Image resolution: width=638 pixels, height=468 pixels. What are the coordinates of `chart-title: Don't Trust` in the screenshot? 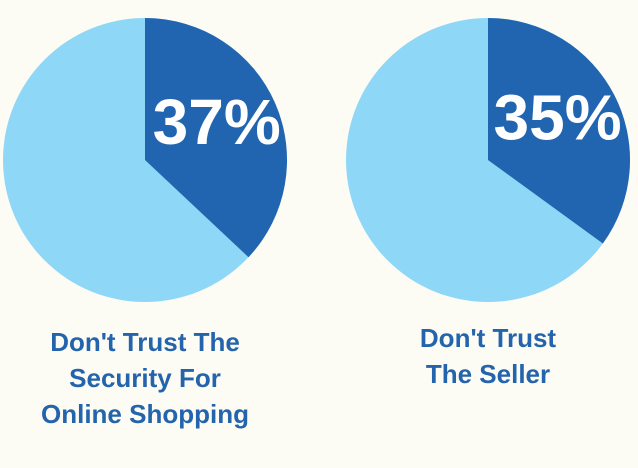 It's located at (488, 338).